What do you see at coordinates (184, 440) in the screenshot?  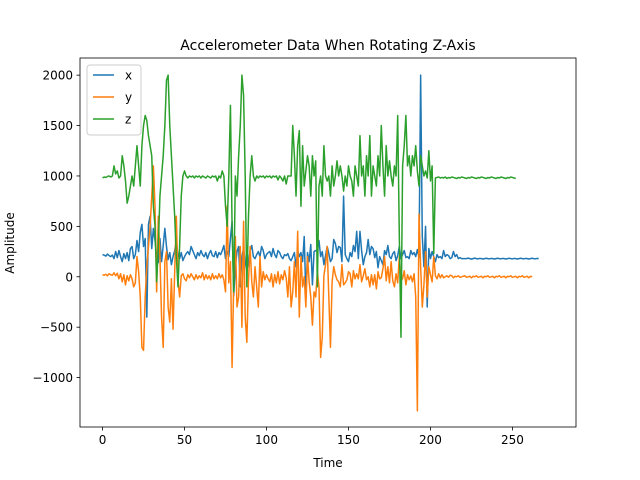 I see `x-tick-label: 50` at bounding box center [184, 440].